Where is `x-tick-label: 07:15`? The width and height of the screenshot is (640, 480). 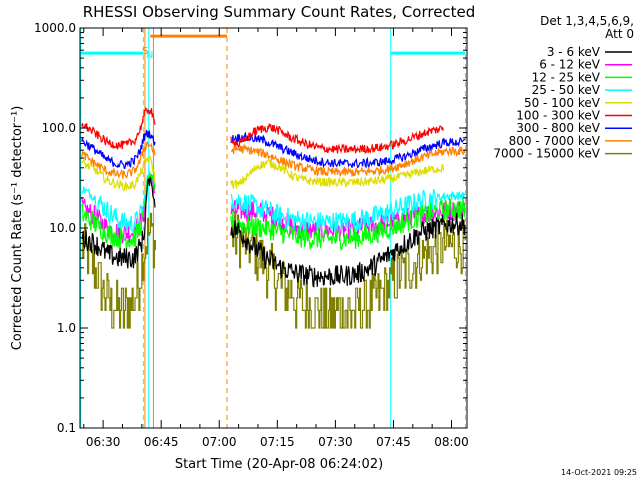
x-tick-label: 07:15 is located at coordinates (277, 442).